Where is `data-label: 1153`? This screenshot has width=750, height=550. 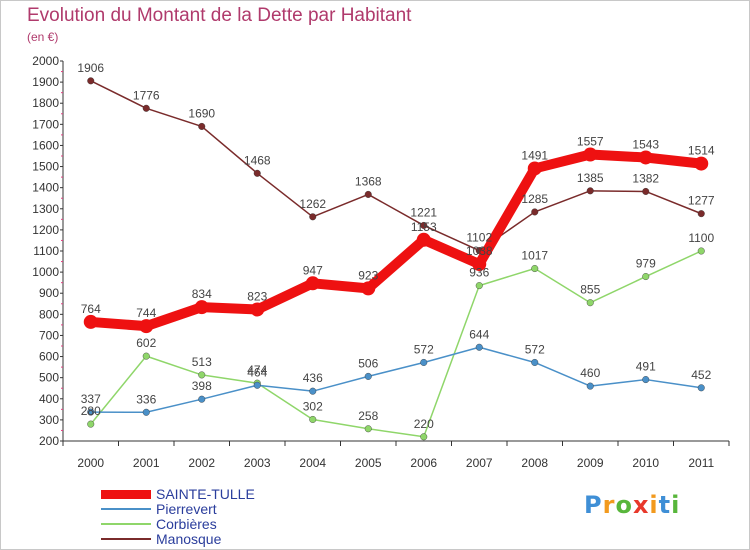 data-label: 1153 is located at coordinates (424, 227).